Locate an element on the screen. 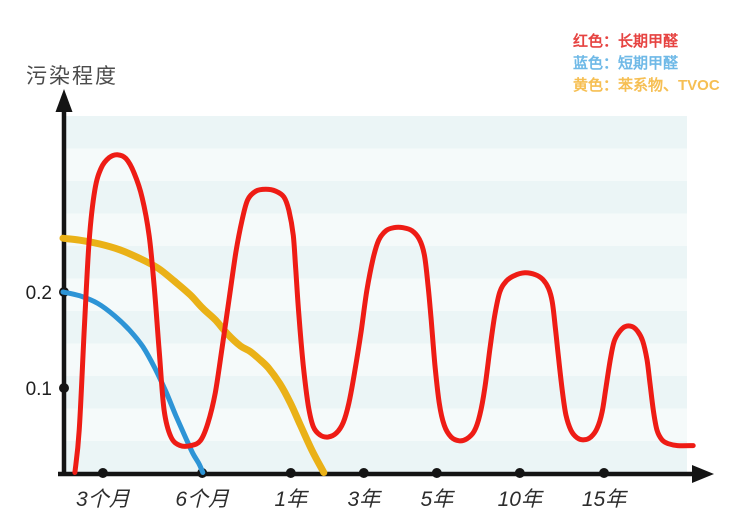  y-axis-title: 污染程度 is located at coordinates (72, 76).